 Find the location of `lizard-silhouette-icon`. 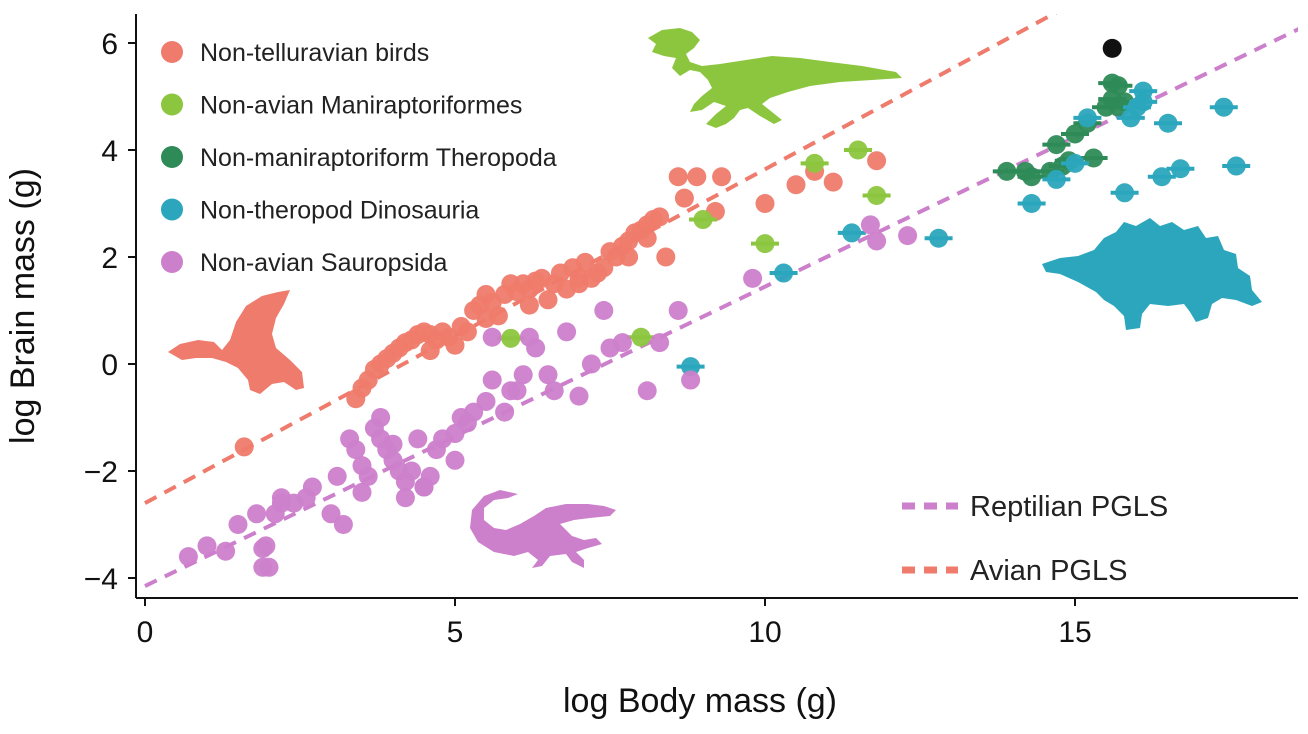

lizard-silhouette-icon is located at coordinates (543, 529).